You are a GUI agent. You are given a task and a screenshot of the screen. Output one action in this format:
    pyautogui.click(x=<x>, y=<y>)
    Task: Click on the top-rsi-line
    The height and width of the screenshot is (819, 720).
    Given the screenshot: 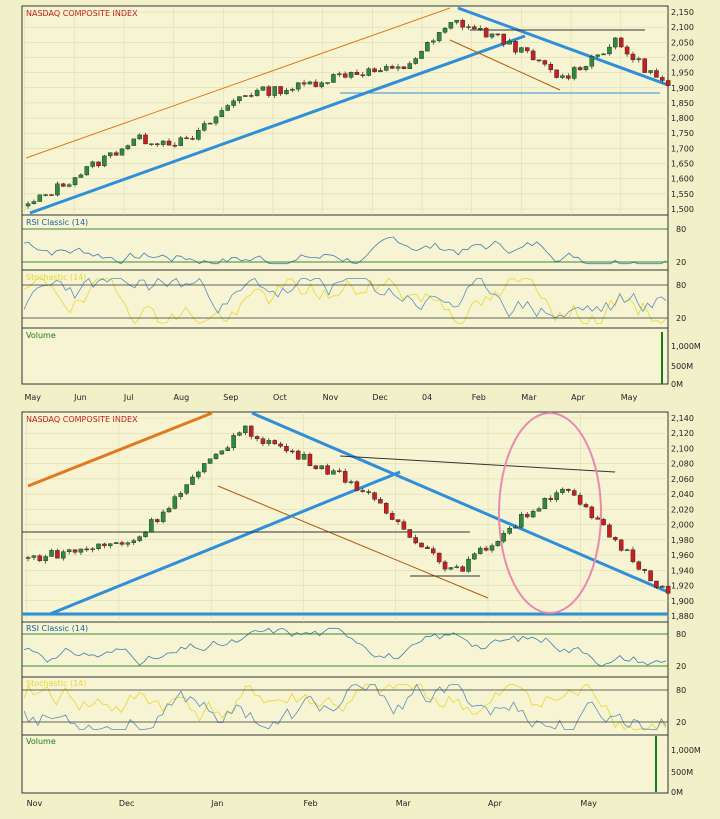 What is the action you would take?
    pyautogui.click(x=345, y=250)
    